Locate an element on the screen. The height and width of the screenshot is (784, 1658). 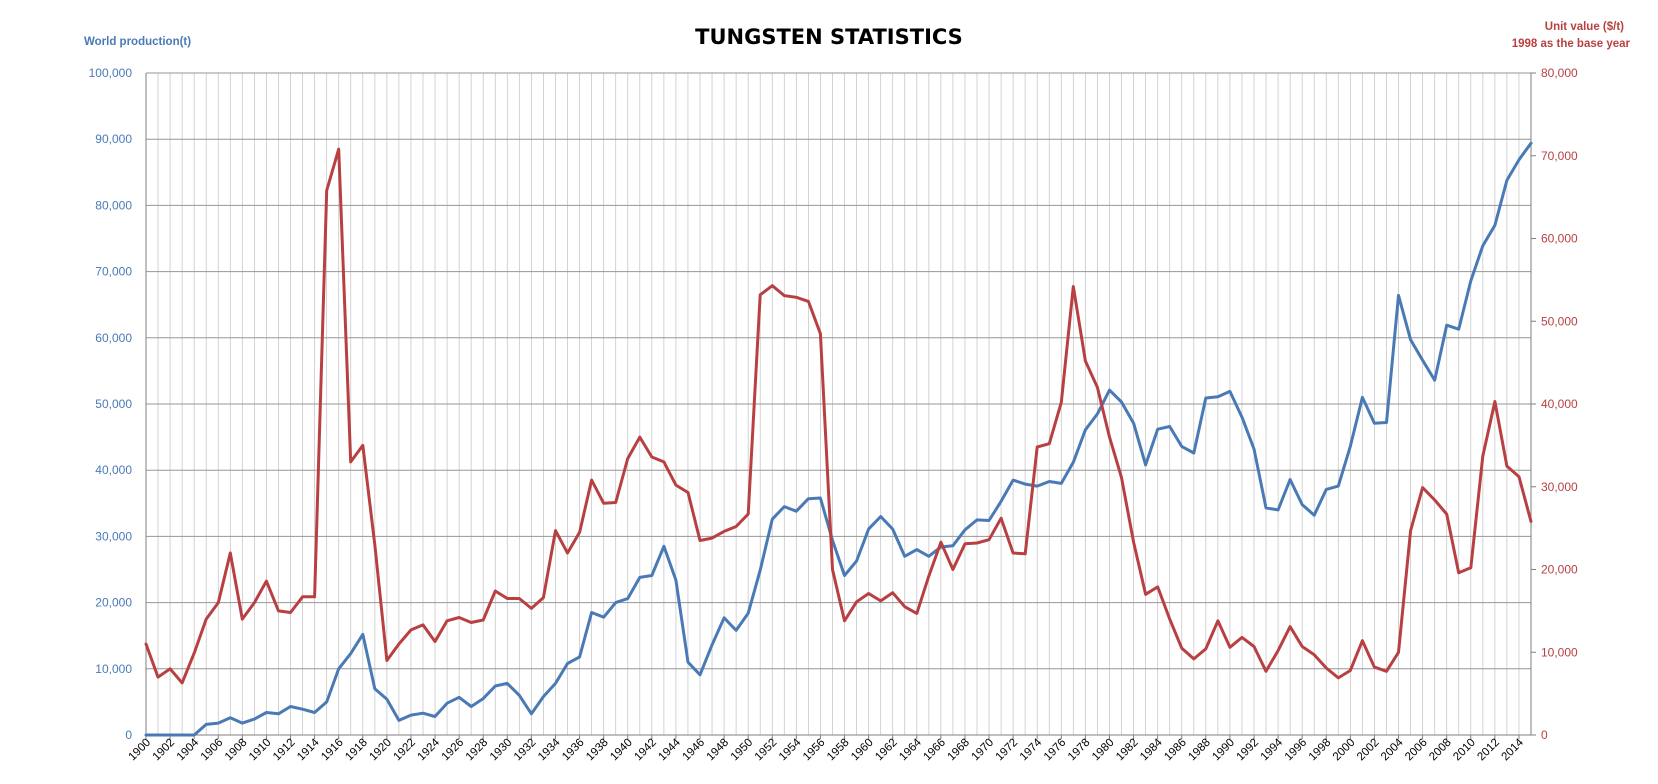
right-axis-tick-label: 80,000 is located at coordinates (1559, 73).